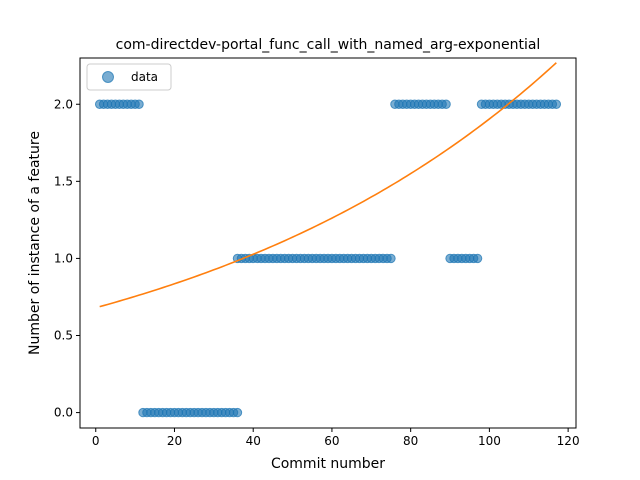  What do you see at coordinates (331, 441) in the screenshot?
I see `x-tick-label: 60` at bounding box center [331, 441].